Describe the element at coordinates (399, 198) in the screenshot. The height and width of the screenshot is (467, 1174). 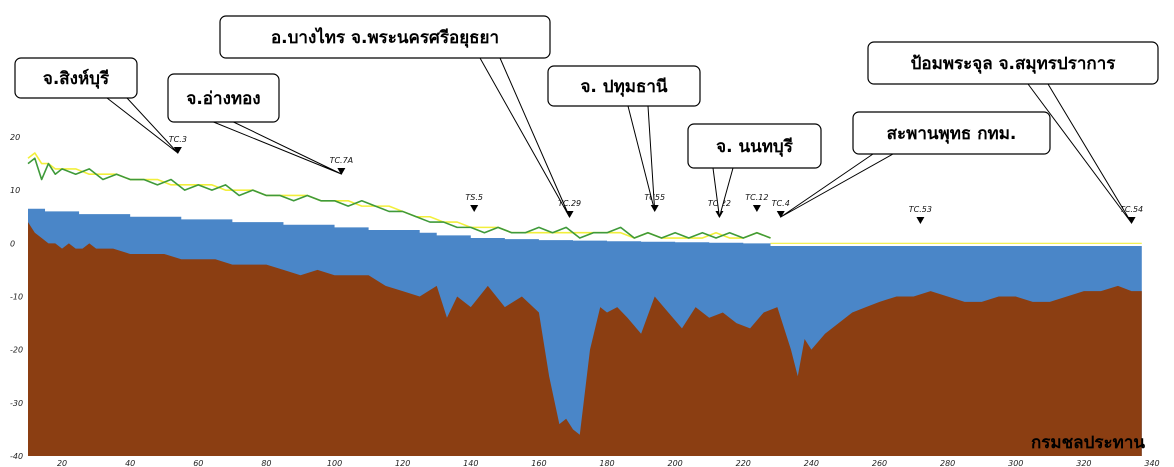
I see `water-level-line-green` at that location.